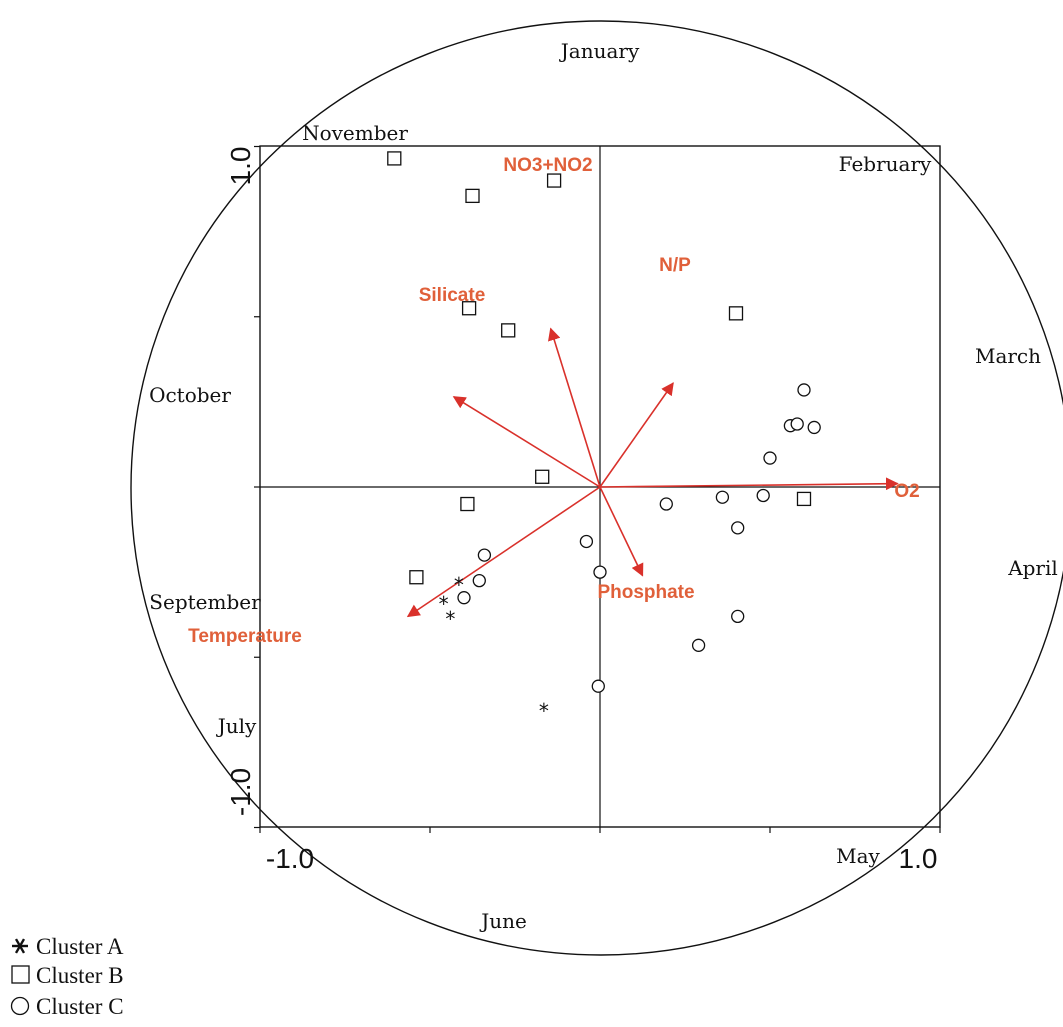 The image size is (1063, 1027). Describe the element at coordinates (547, 165) in the screenshot. I see `vector-label-no3-no2: NO3+NO2` at that location.